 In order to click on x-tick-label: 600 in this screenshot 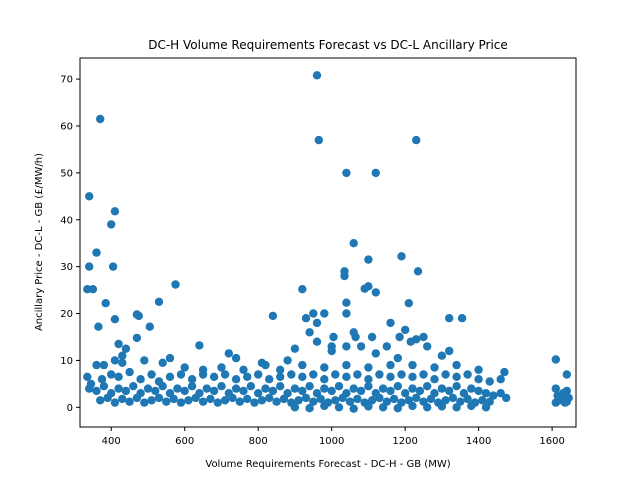, I will do `click(184, 441)`.